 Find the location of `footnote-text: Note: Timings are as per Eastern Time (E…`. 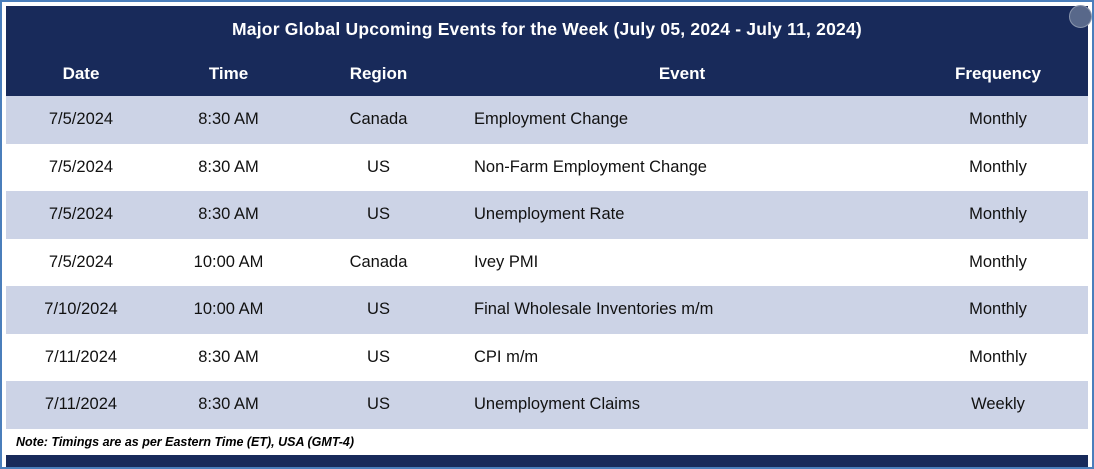

footnote-text: Note: Timings are as per Eastern Time (E… is located at coordinates (185, 441).